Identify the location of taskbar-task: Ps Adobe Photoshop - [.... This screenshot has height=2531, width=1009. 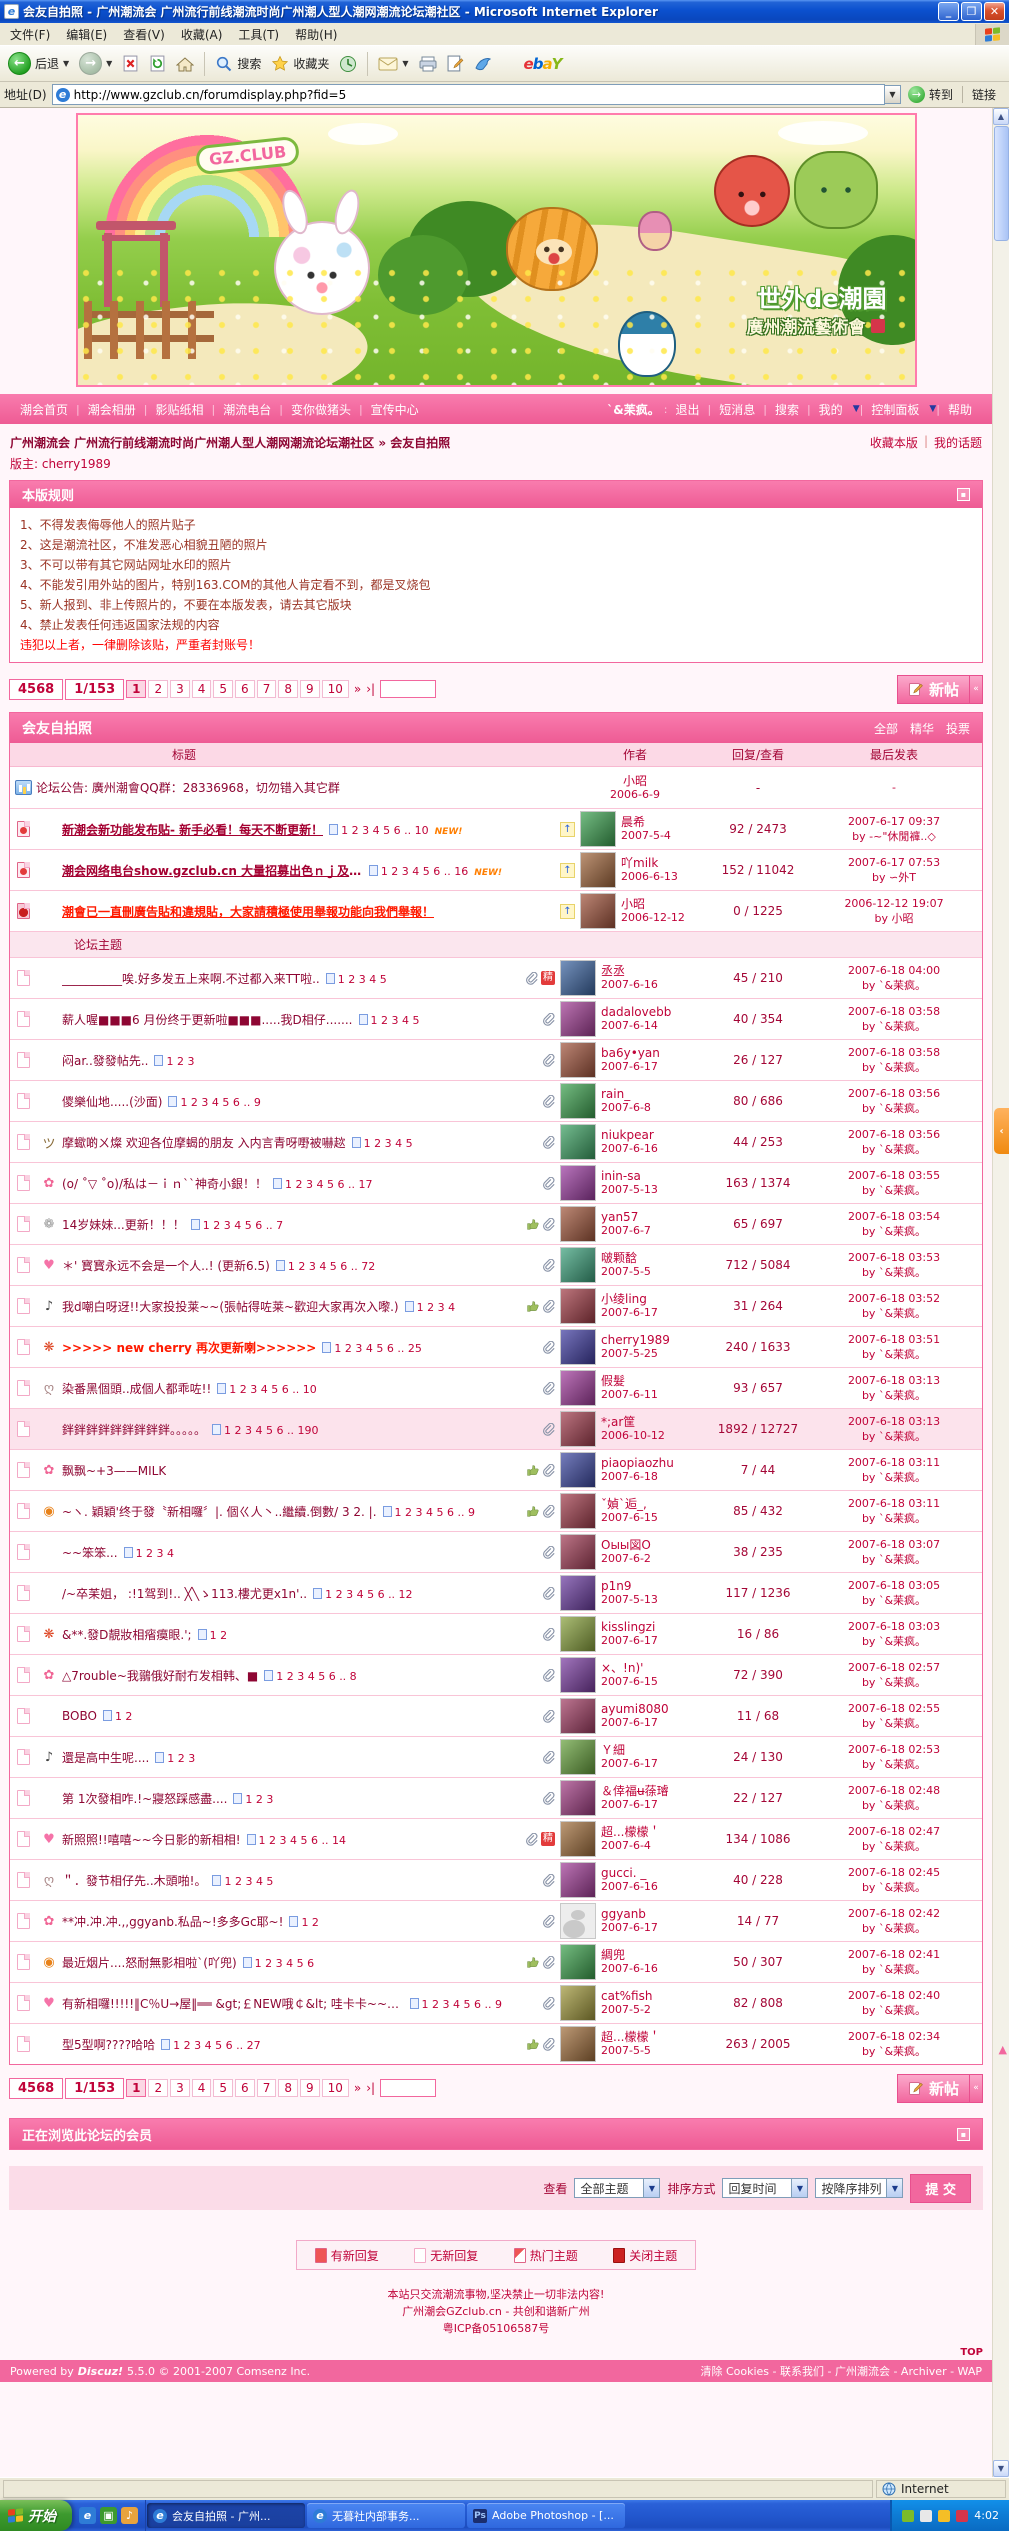
(546, 2515).